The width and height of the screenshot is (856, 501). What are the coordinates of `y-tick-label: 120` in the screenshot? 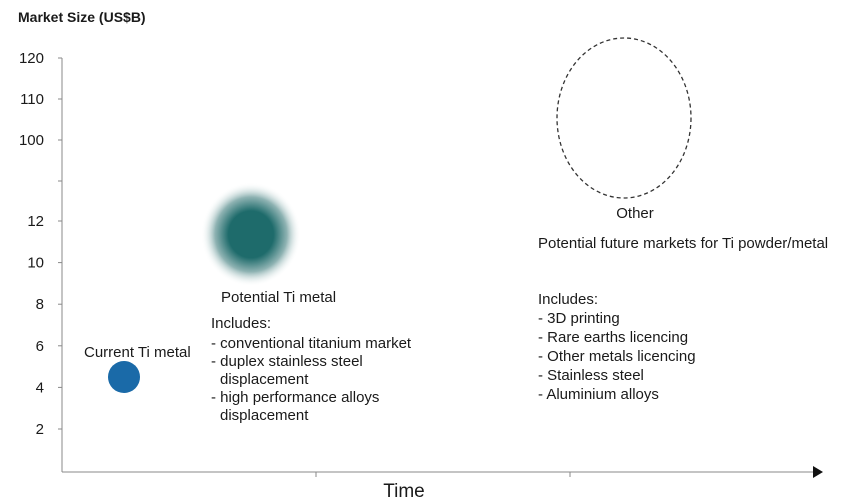 It's located at (31, 58).